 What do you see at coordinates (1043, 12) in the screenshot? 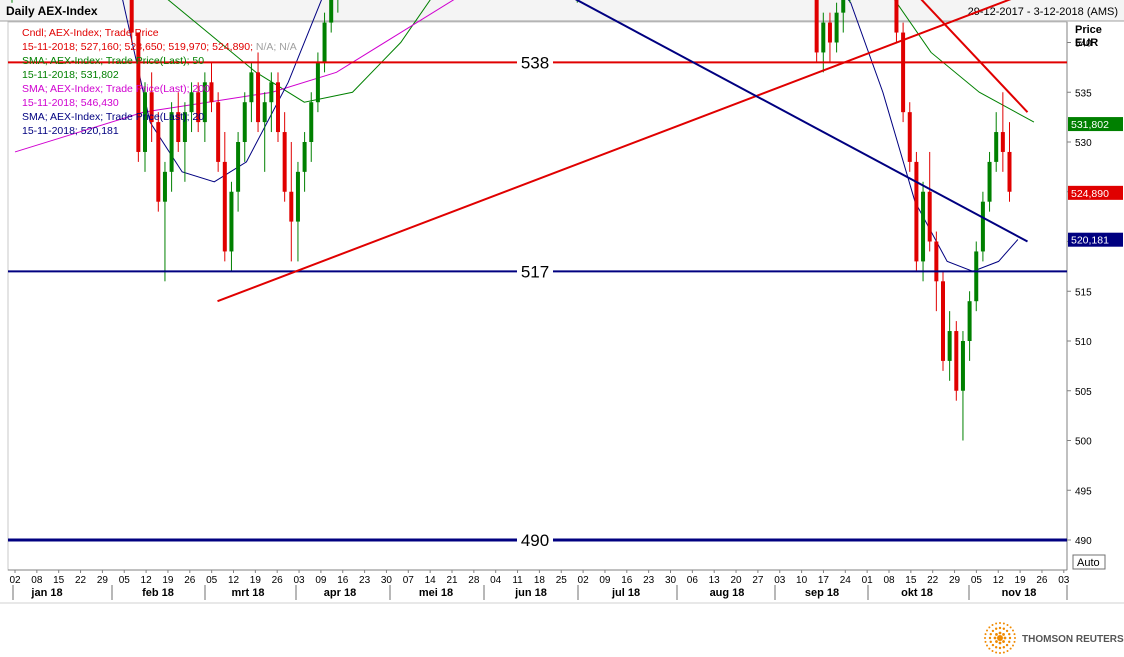
I see `date-range: 29-12-2017 - 3-12-2018 (AMS)` at bounding box center [1043, 12].